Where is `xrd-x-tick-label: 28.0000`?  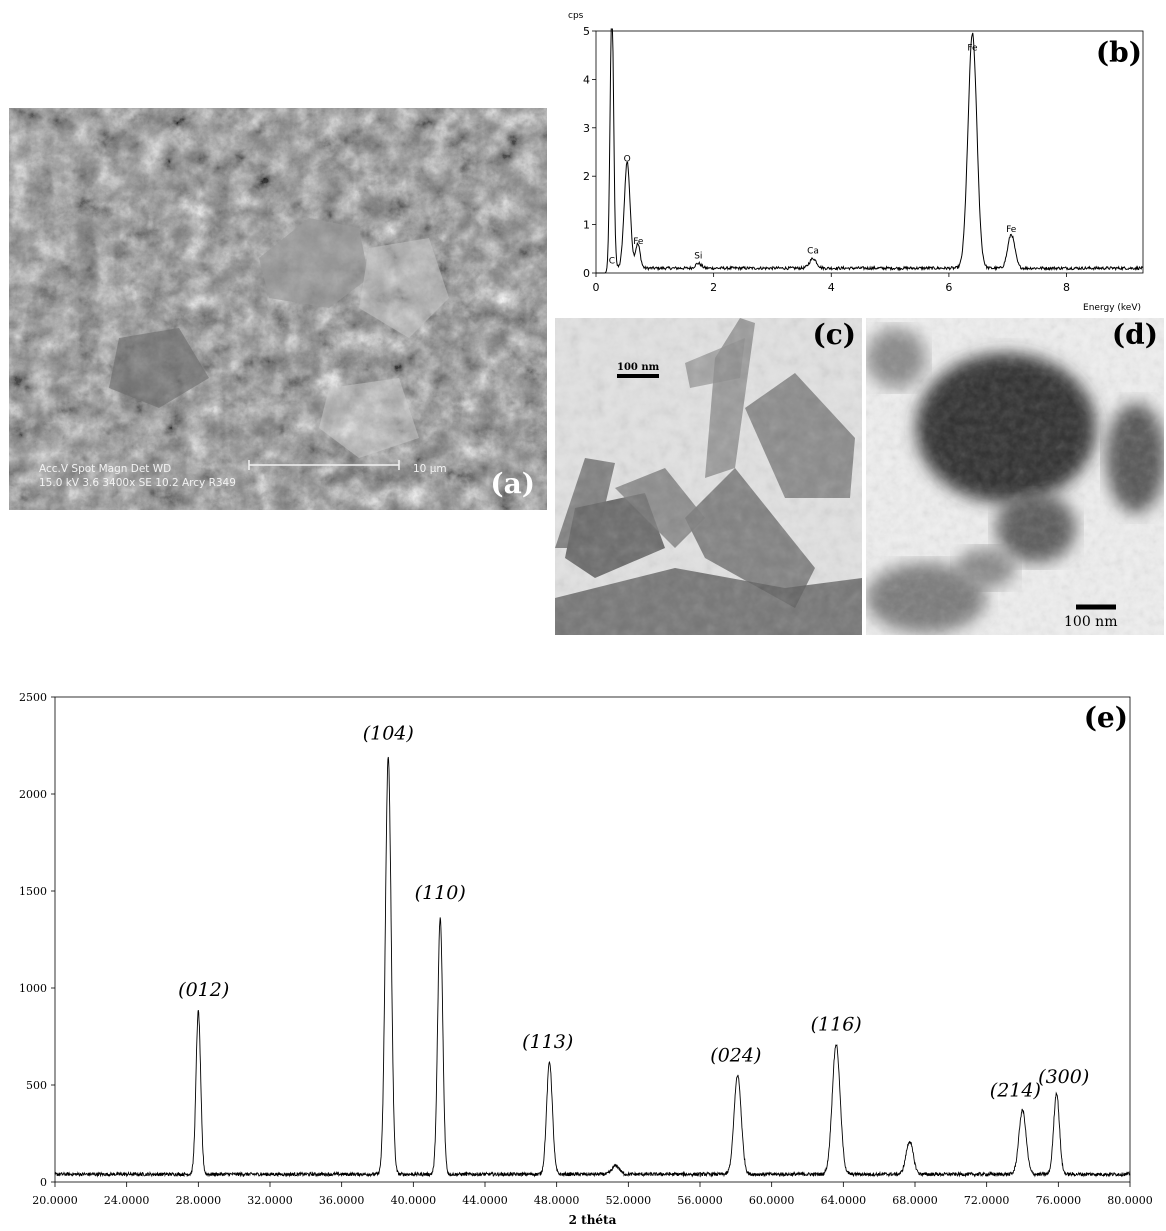
xrd-x-tick-label: 28.0000 is located at coordinates (199, 1200).